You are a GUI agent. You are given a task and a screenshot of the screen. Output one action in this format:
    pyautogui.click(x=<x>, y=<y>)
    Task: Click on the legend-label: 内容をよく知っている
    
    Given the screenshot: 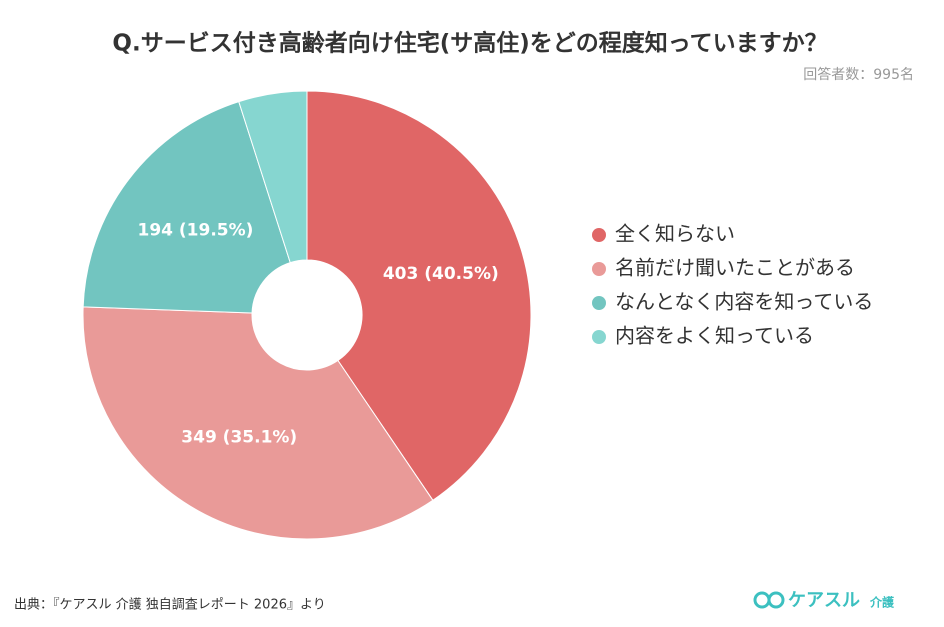 What is the action you would take?
    pyautogui.click(x=714, y=336)
    